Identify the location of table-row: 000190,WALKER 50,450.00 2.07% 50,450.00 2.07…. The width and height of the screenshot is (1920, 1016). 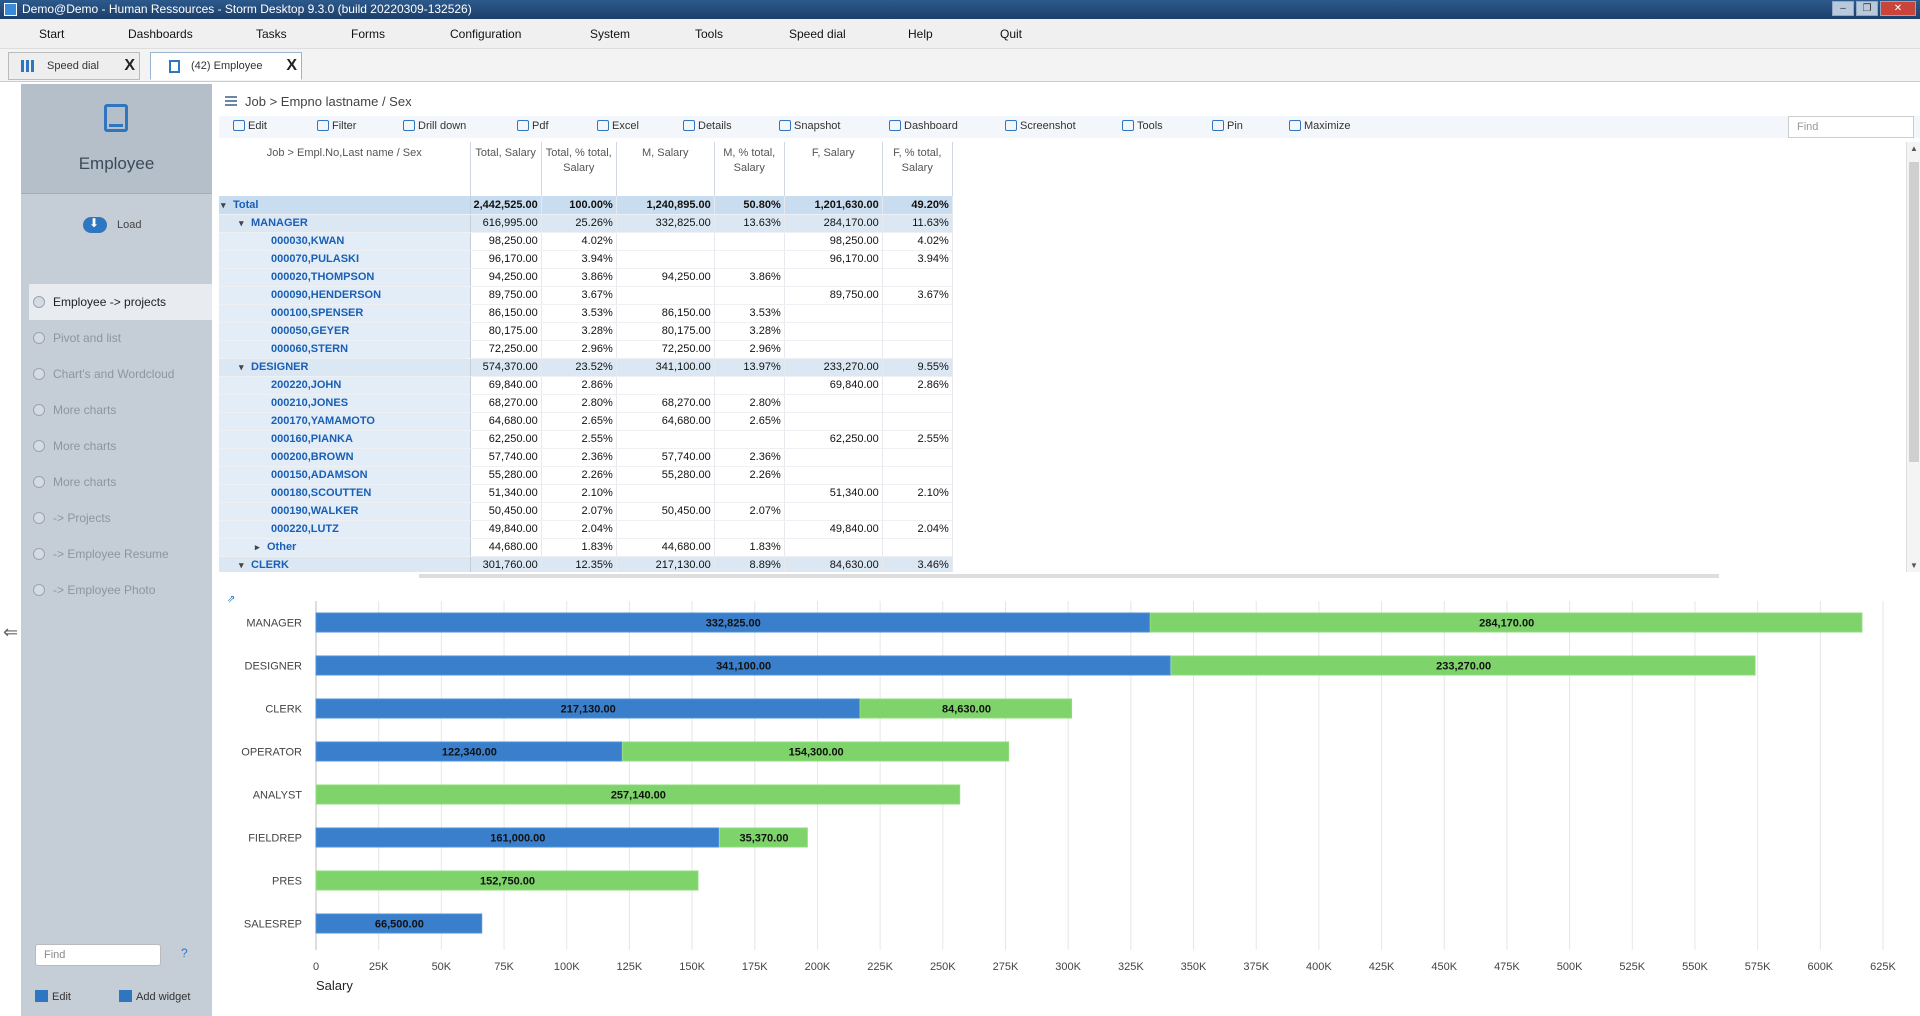
(586, 511).